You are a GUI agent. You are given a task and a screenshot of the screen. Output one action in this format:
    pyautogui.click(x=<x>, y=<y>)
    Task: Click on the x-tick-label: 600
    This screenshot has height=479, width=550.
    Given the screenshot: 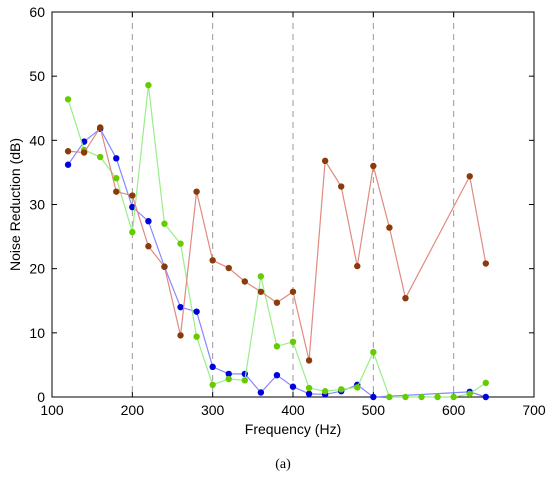 What is the action you would take?
    pyautogui.click(x=454, y=410)
    